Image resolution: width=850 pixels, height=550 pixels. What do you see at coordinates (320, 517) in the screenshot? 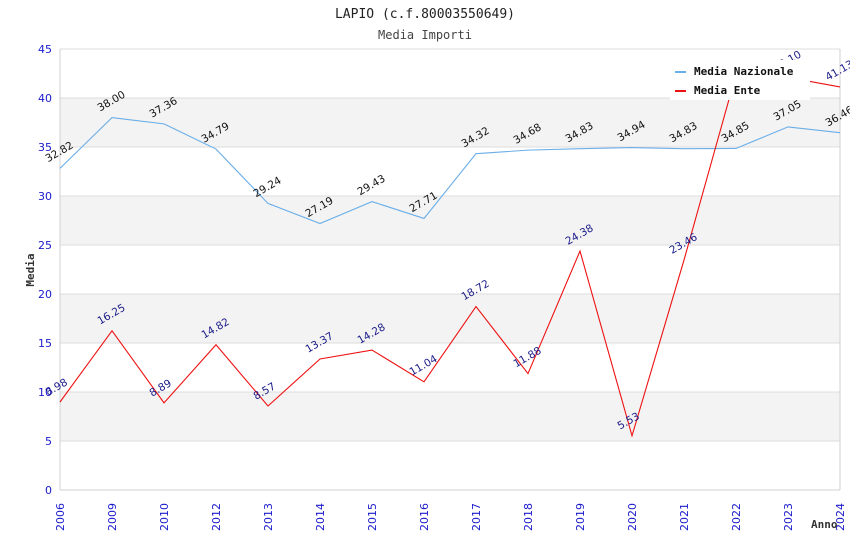
I see `x-tick-label: 2014` at bounding box center [320, 517].